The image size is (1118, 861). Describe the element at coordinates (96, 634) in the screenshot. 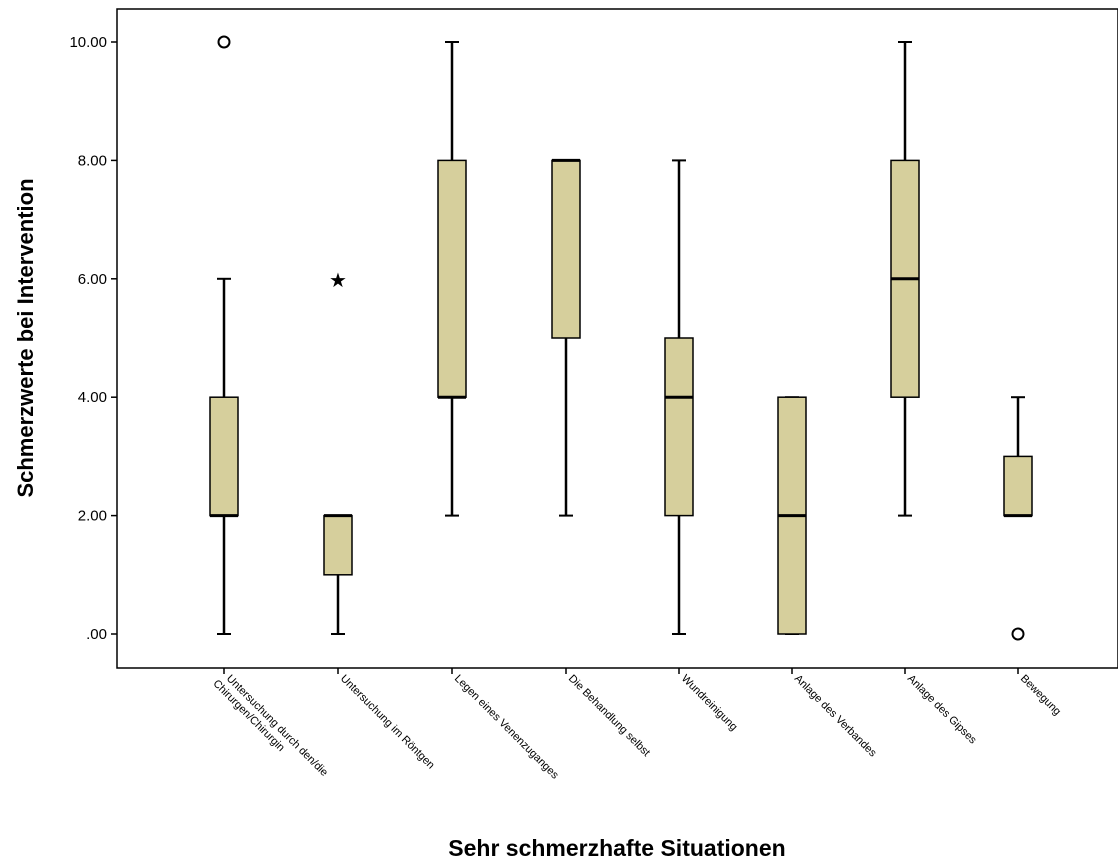

I see `y-tick-label: .00` at that location.